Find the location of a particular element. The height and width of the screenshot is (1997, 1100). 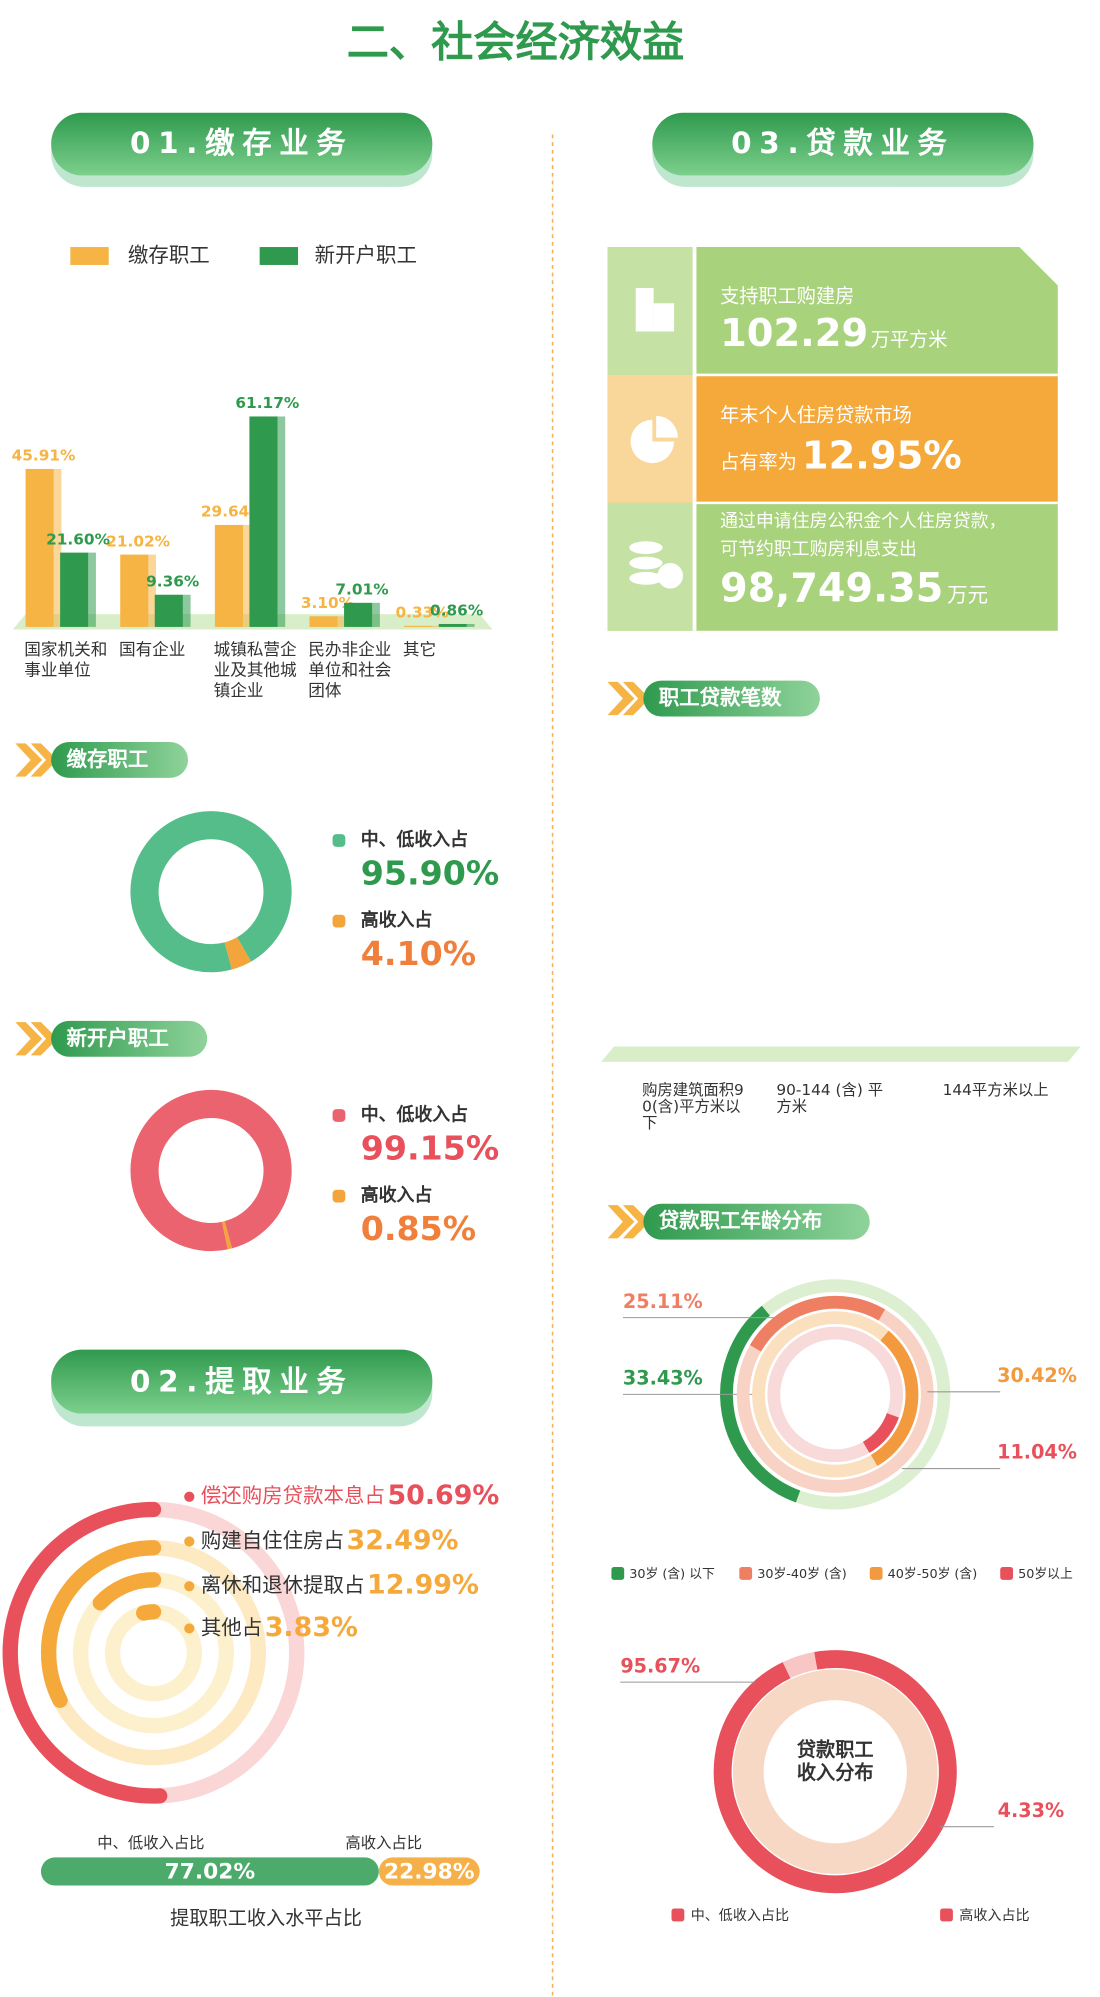

category-label: 其他占 is located at coordinates (231, 1627).